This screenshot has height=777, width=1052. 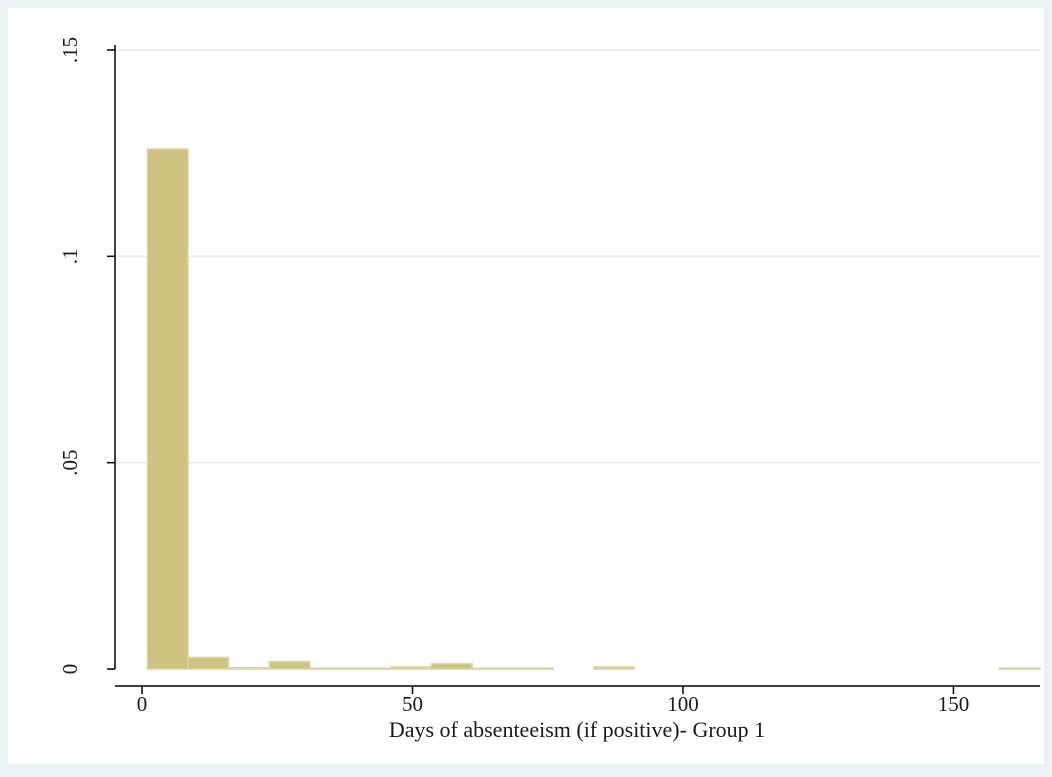 What do you see at coordinates (70, 50) in the screenshot?
I see `y-tick-label: .15` at bounding box center [70, 50].